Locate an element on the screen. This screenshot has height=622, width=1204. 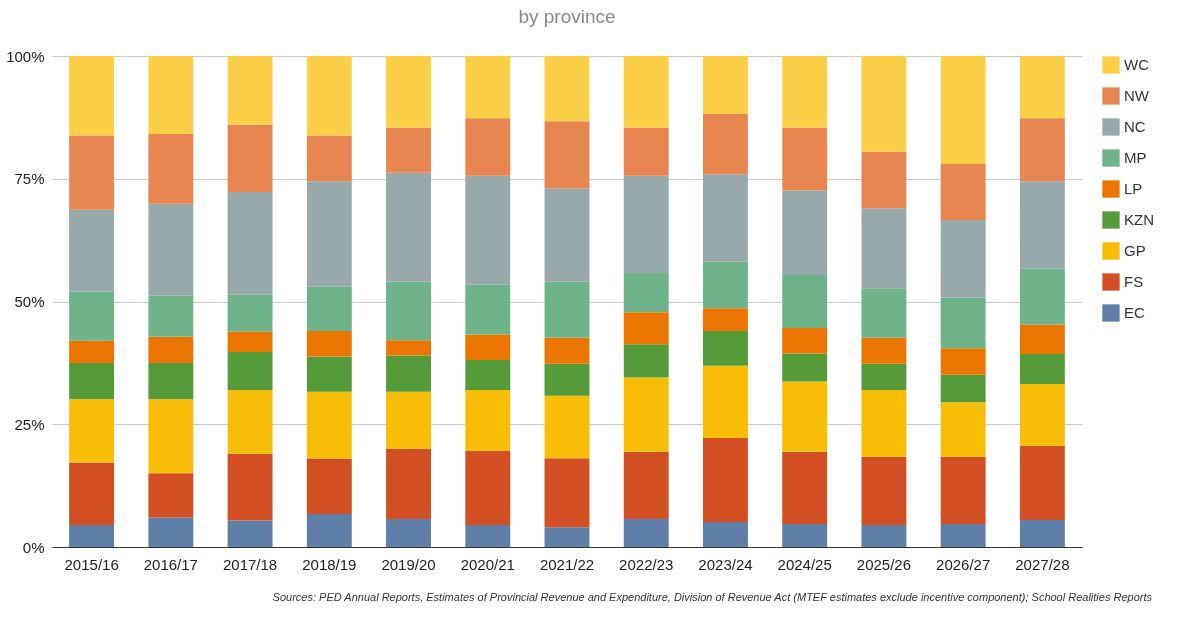
x-tick-label: 2019/20 is located at coordinates (408, 564).